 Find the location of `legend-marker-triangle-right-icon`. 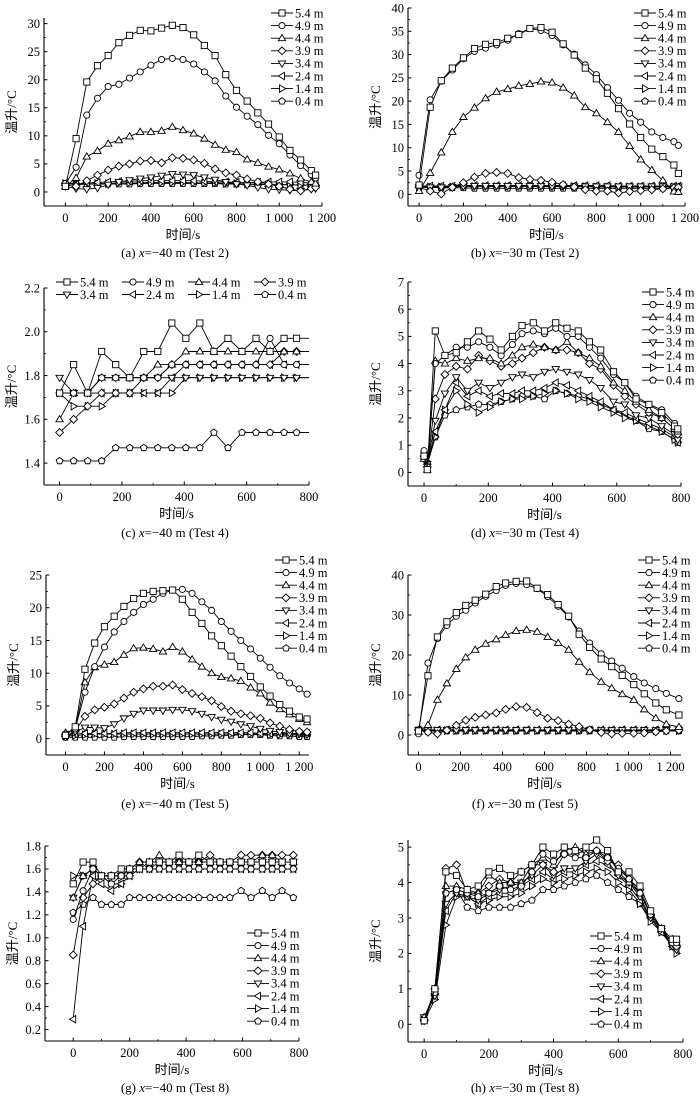

legend-marker-triangle-right-icon is located at coordinates (287, 636).